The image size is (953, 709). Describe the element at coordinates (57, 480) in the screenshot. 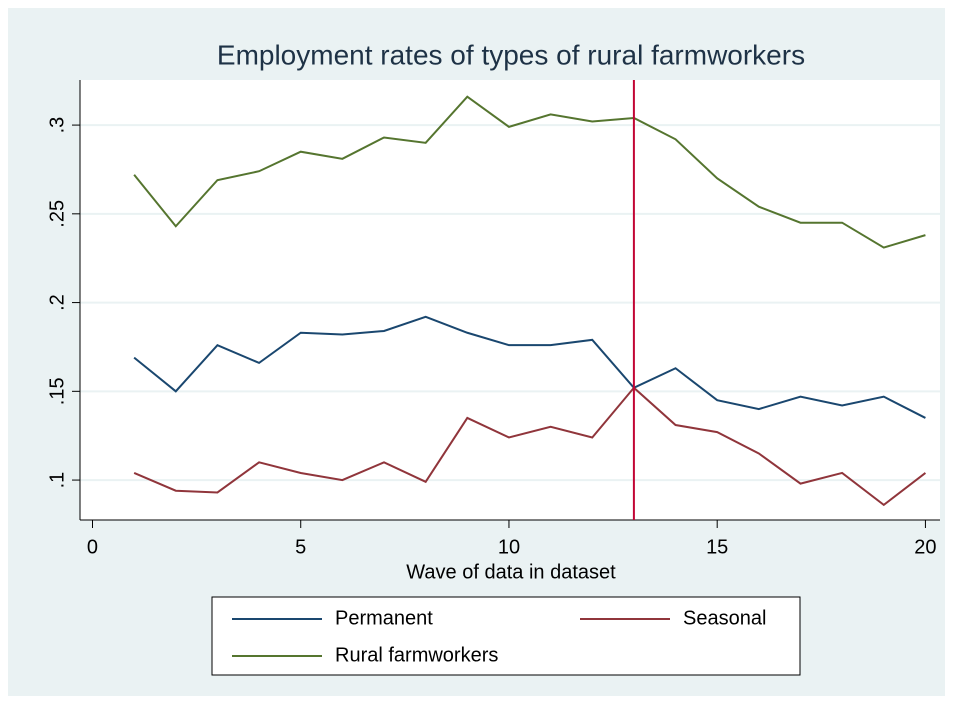

I see `y-tick-label: .1` at that location.